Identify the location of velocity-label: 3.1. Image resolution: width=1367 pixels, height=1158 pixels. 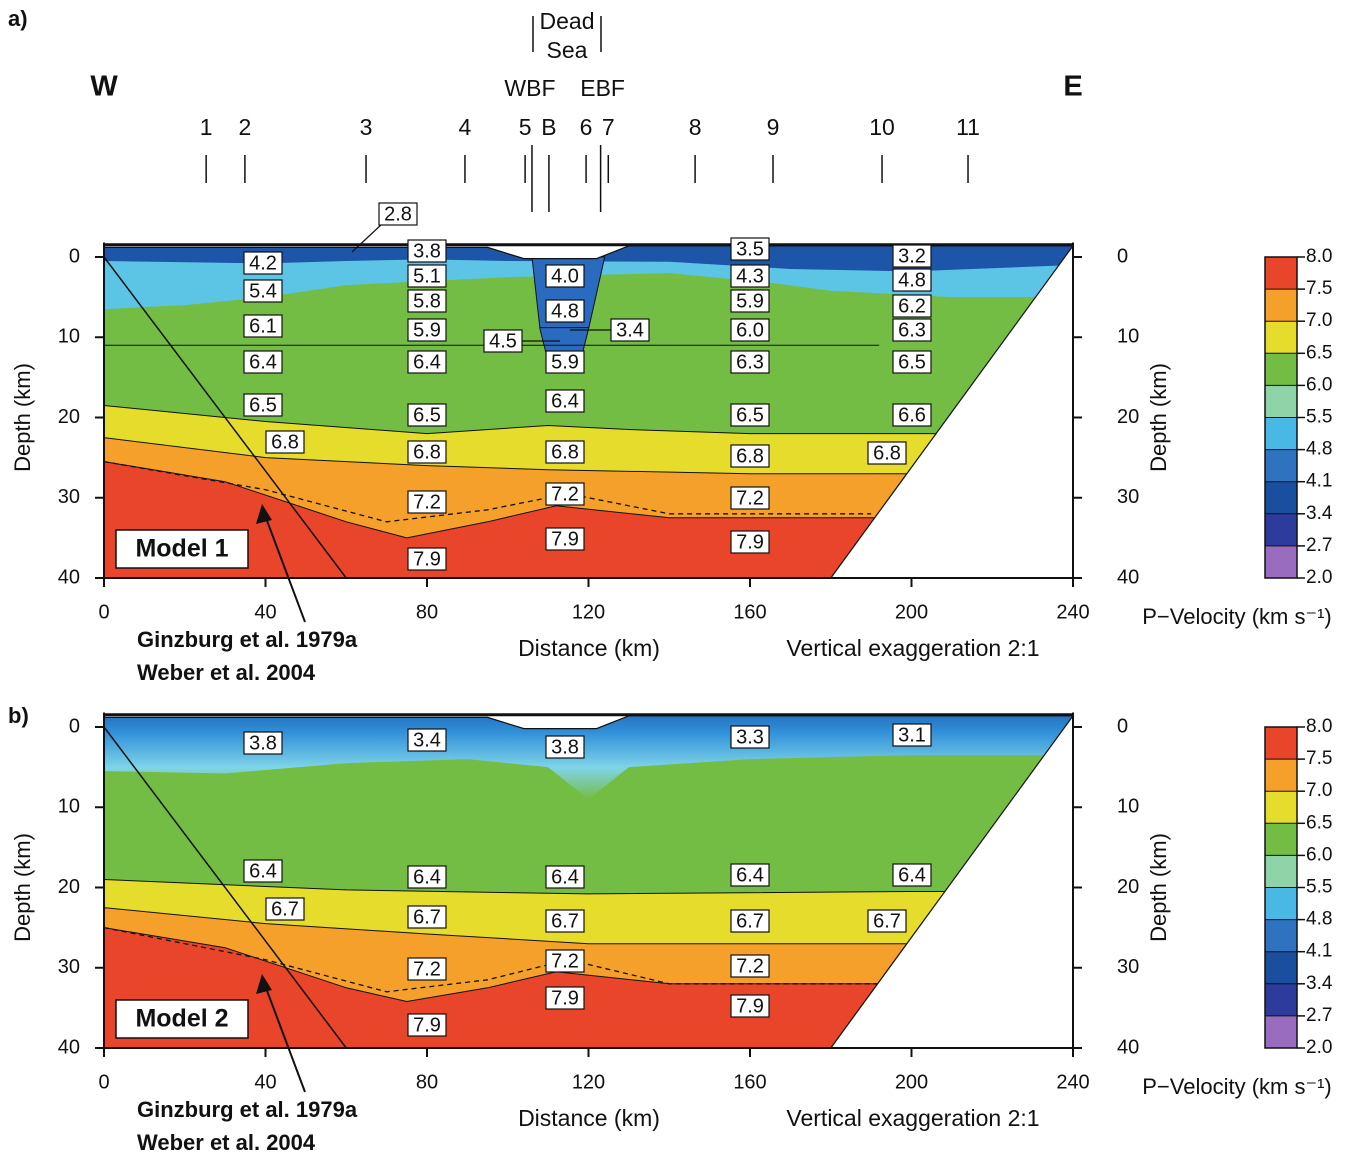
(912, 735).